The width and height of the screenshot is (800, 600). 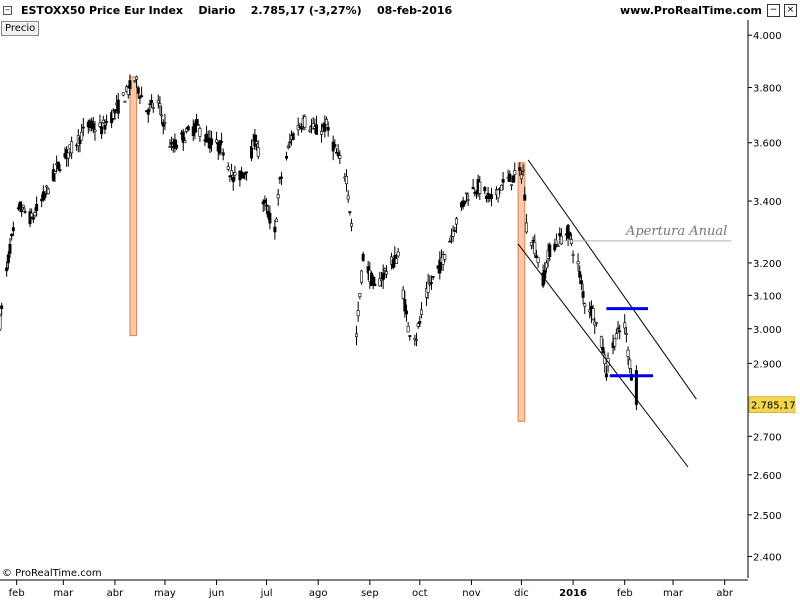 What do you see at coordinates (790, 10) in the screenshot?
I see `close-icon: ×` at bounding box center [790, 10].